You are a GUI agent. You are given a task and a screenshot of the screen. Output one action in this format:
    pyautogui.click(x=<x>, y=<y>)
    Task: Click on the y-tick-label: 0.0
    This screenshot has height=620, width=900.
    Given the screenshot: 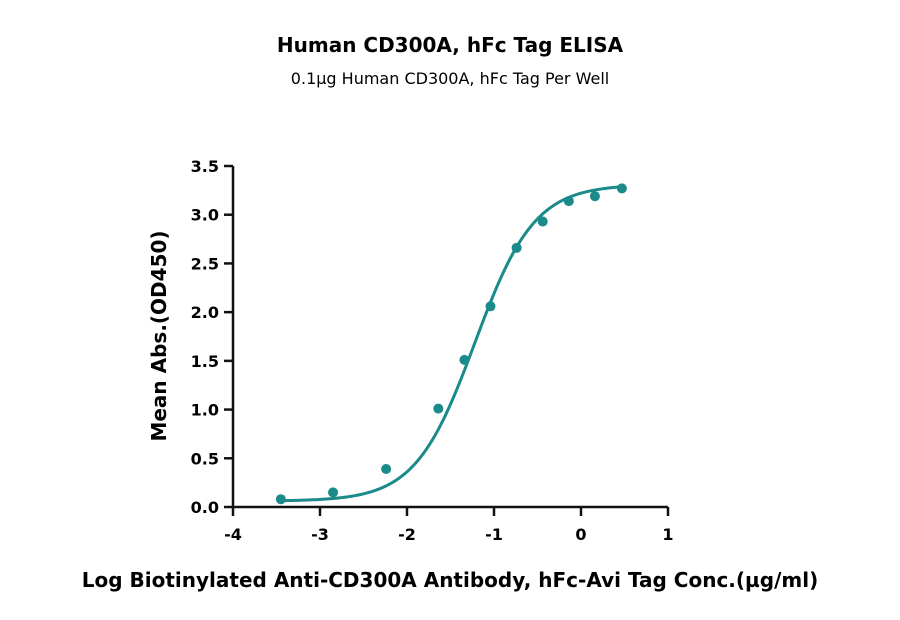 What is the action you would take?
    pyautogui.click(x=205, y=507)
    